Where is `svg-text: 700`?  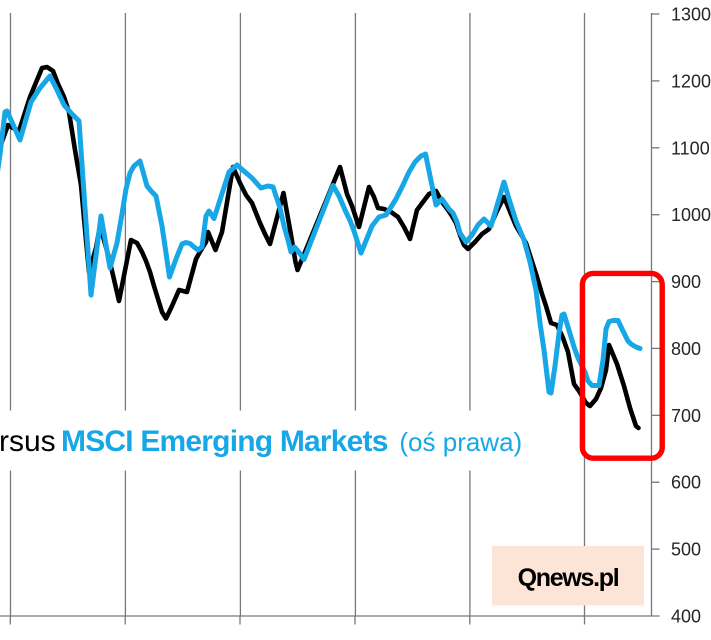 svg-text: 700 is located at coordinates (686, 416).